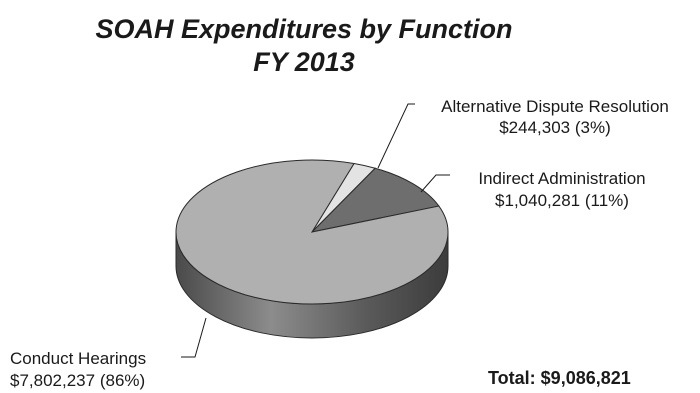  I want to click on leader-line-conduct-hearings, so click(194, 337).